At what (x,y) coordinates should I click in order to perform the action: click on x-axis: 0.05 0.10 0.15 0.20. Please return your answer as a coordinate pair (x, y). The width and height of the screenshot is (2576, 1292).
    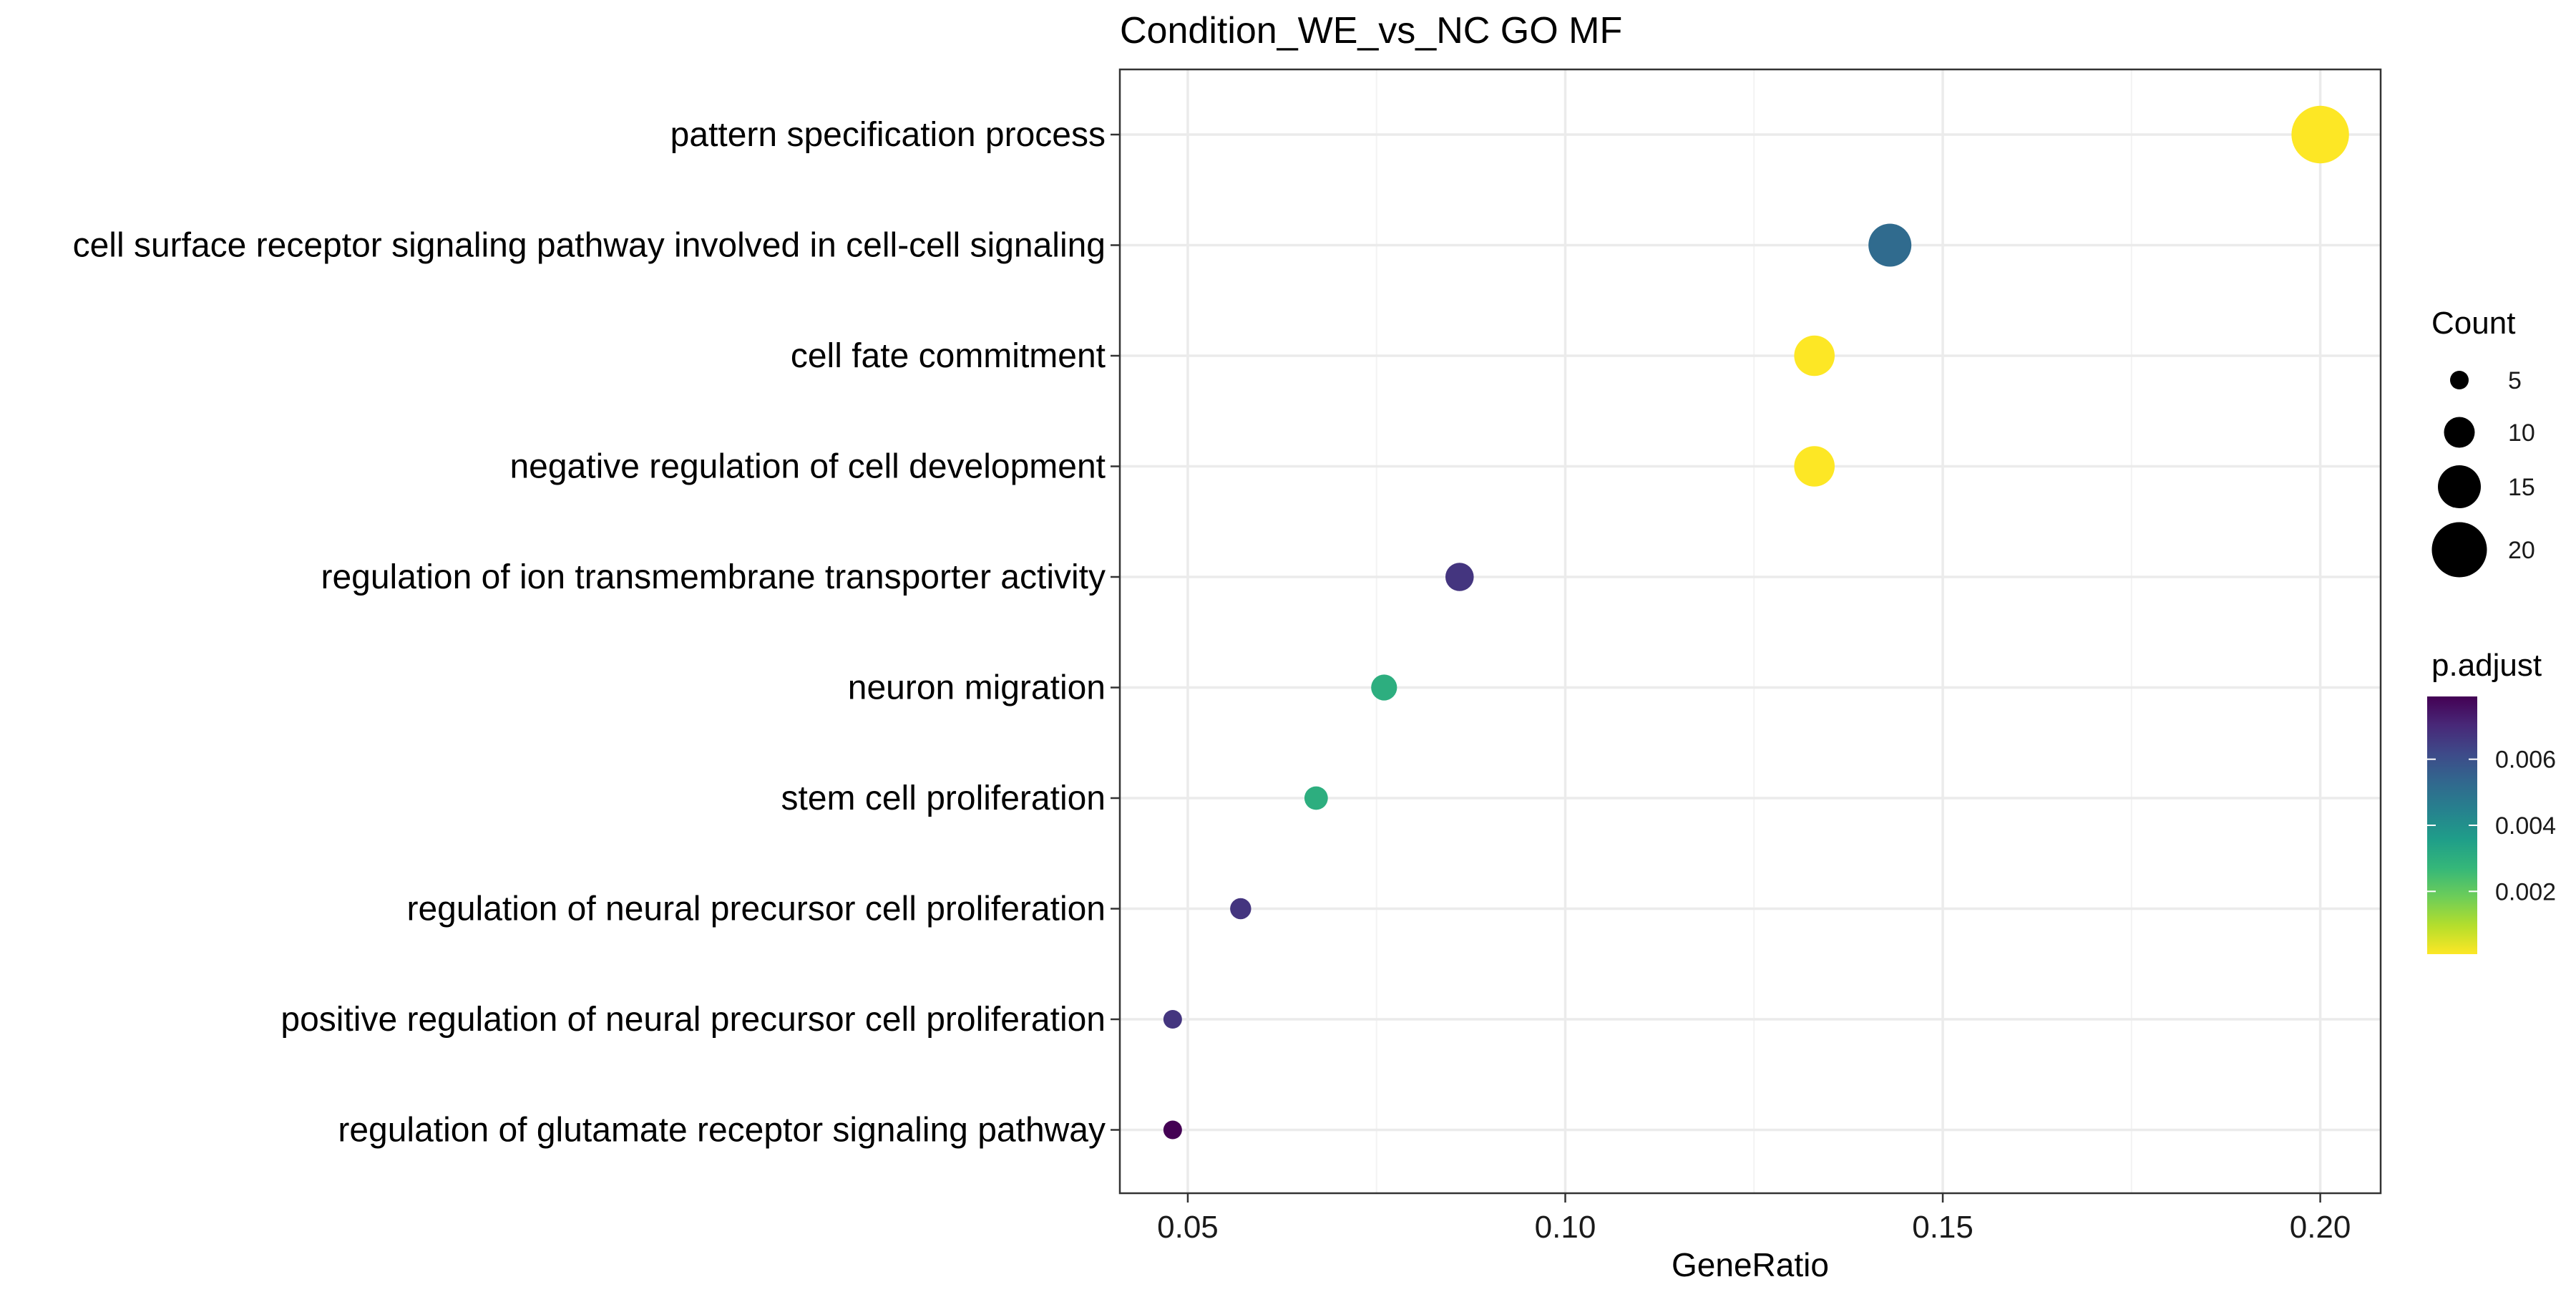
    Looking at the image, I should click on (1754, 1219).